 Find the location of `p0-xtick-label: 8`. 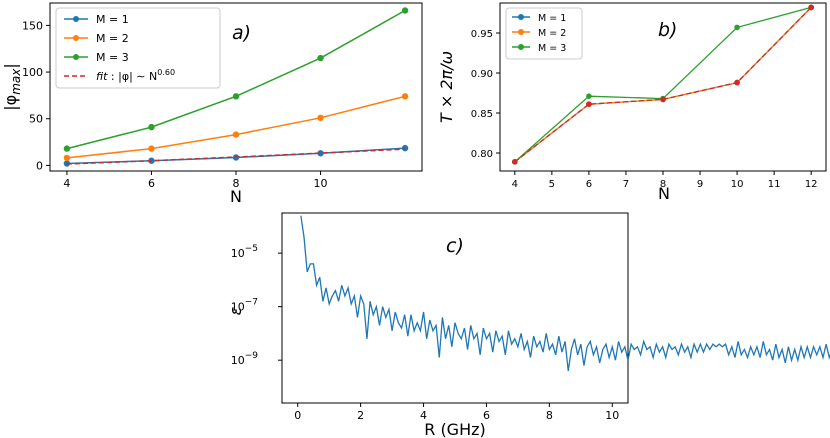

p0-xtick-label: 8 is located at coordinates (236, 183).